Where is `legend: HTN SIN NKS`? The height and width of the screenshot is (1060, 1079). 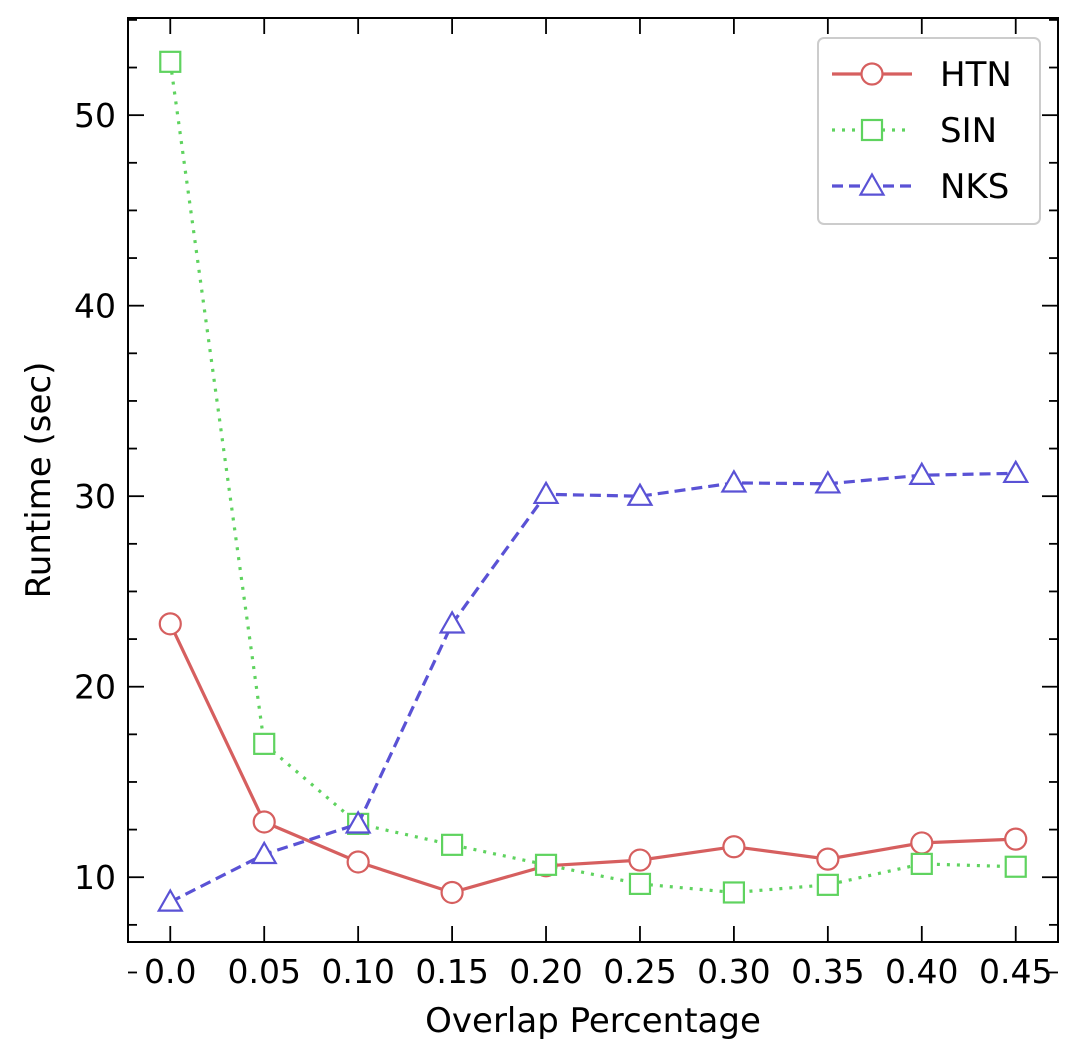
legend: HTN SIN NKS is located at coordinates (929, 131).